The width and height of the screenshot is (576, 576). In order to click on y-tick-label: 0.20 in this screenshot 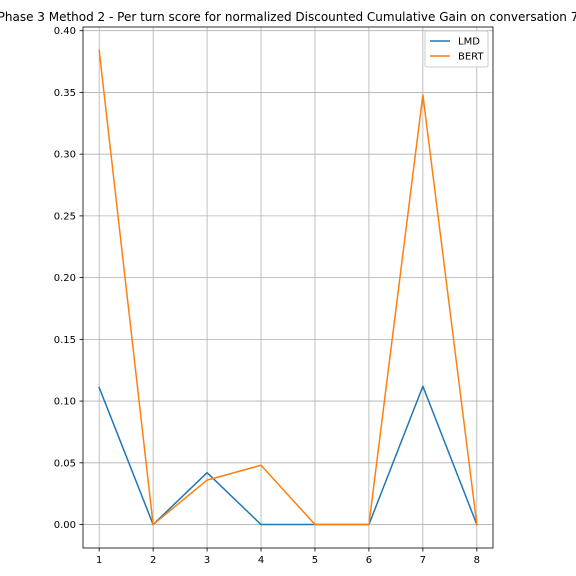, I will do `click(65, 278)`.